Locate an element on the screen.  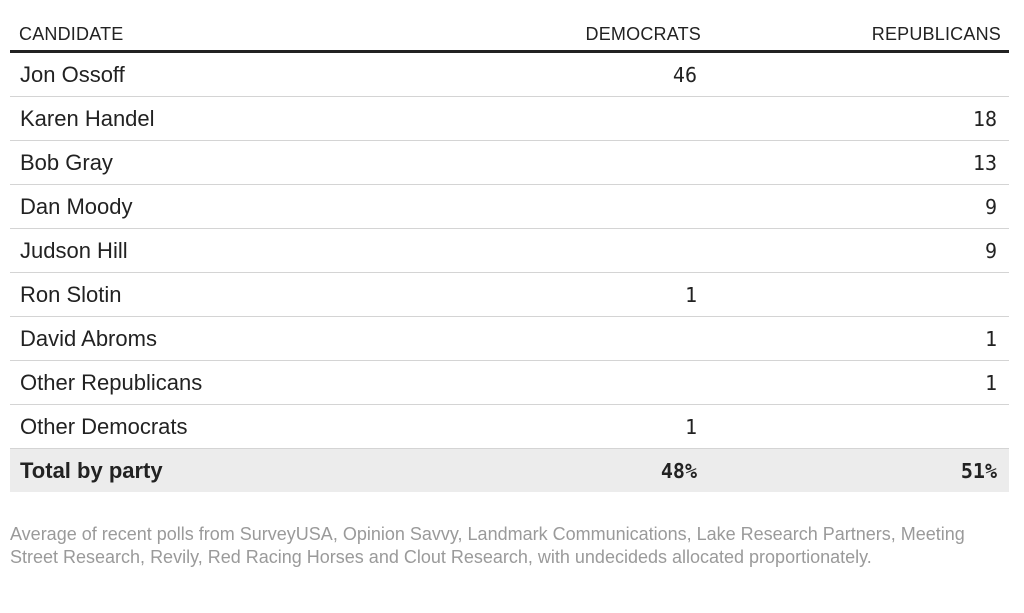
candidate-name-cell: Dan Moody is located at coordinates (259, 206).